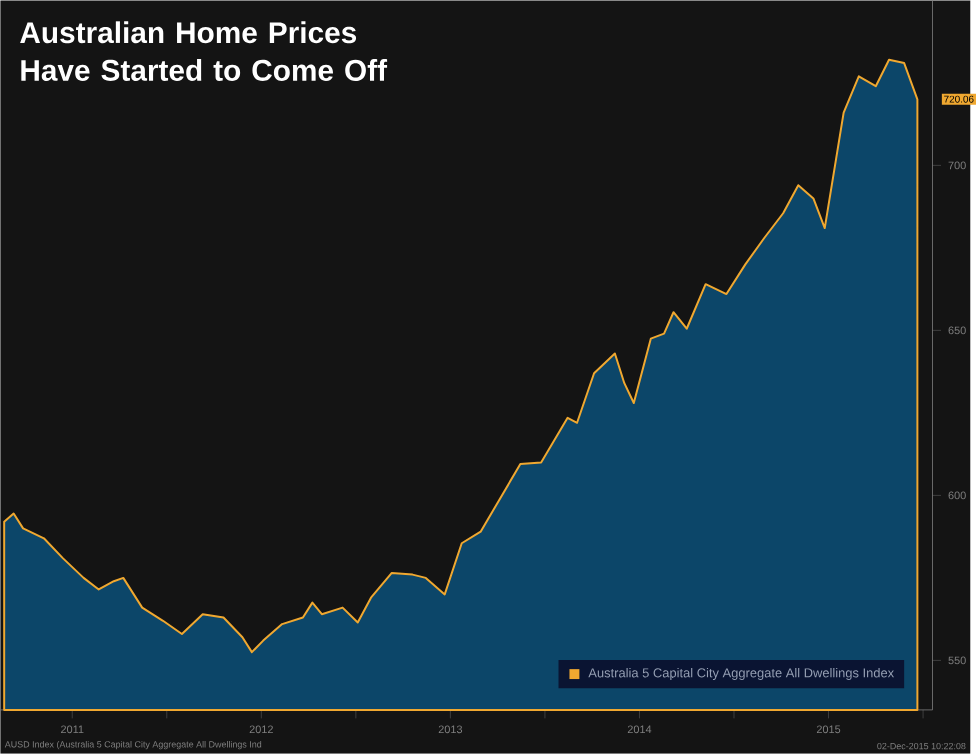  Describe the element at coordinates (204, 51) in the screenshot. I see `text: Australian Home Prices Have Started to Come Off` at that location.